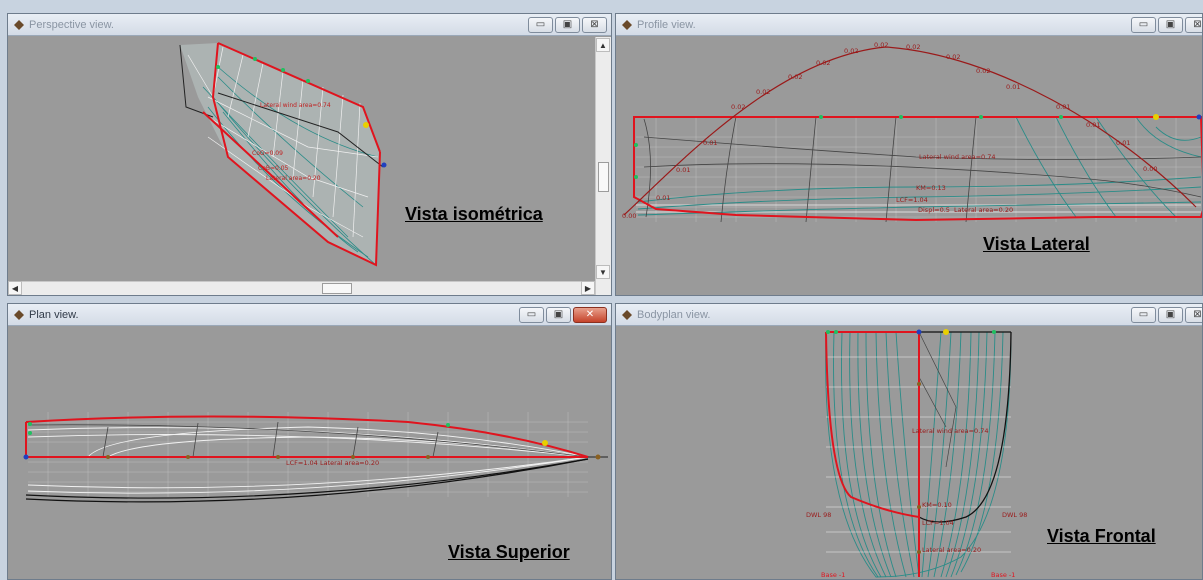 The image size is (1203, 580). I want to click on caption-lateral: Vista Lateral, so click(1036, 244).